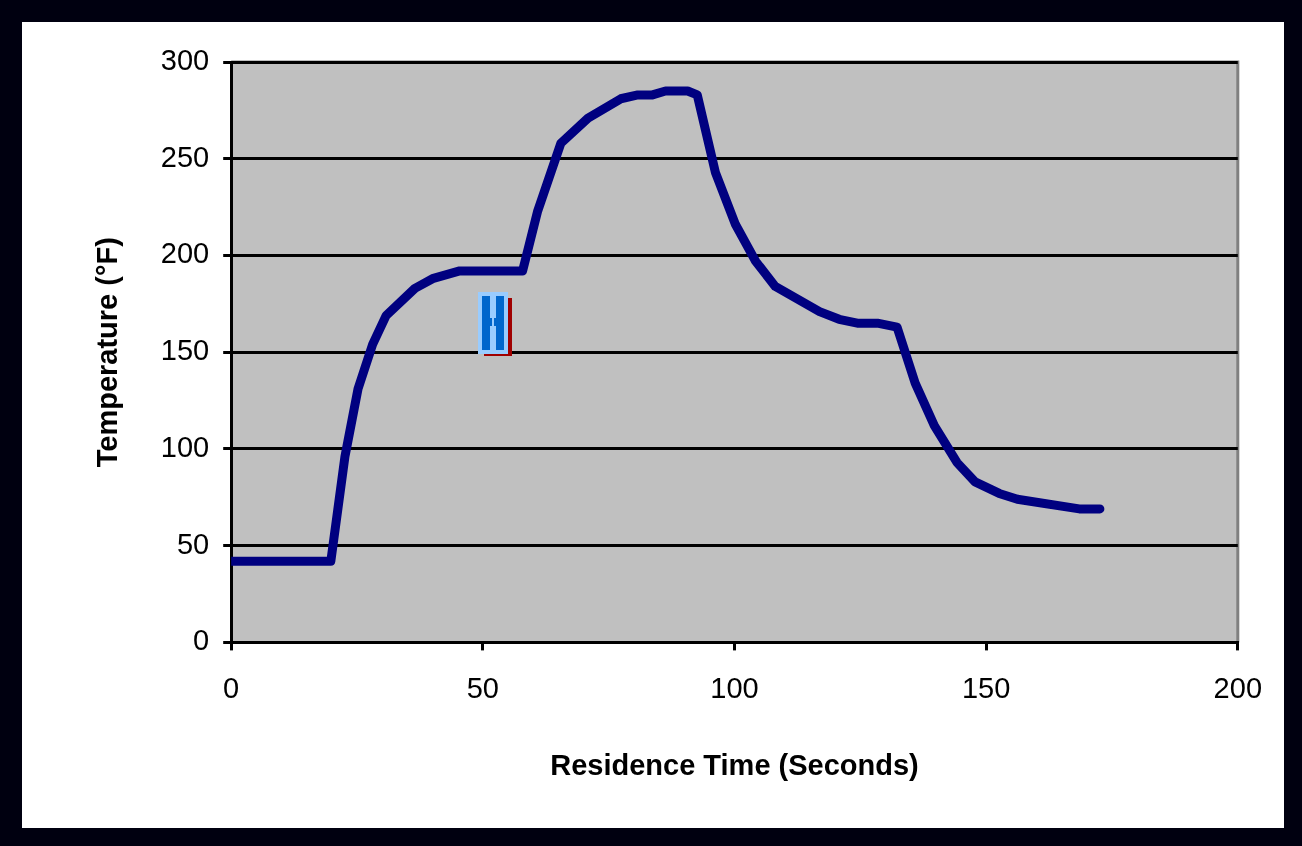 The width and height of the screenshot is (1302, 846). I want to click on y-tick-label: 100, so click(185, 446).